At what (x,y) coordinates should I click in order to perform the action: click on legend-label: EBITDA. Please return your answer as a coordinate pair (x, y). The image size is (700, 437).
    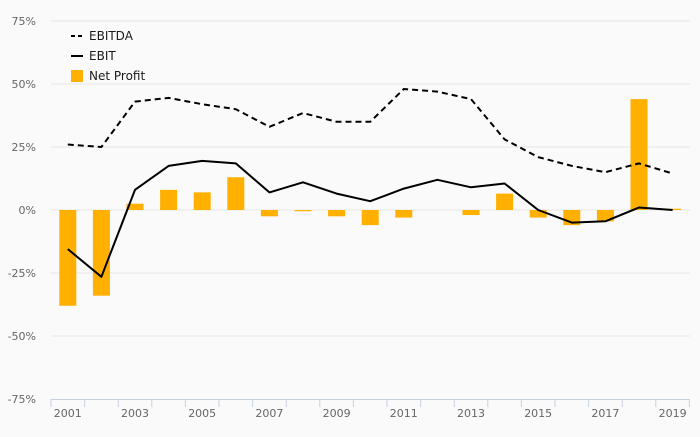
    Looking at the image, I should click on (111, 36).